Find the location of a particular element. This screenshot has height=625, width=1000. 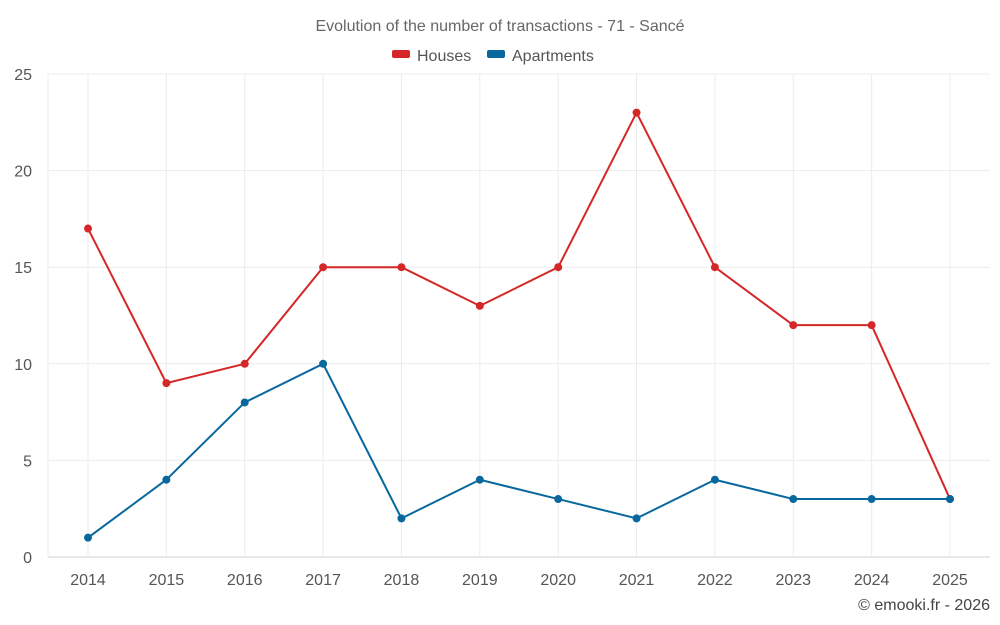

x-tick-label: 2016 is located at coordinates (245, 580).